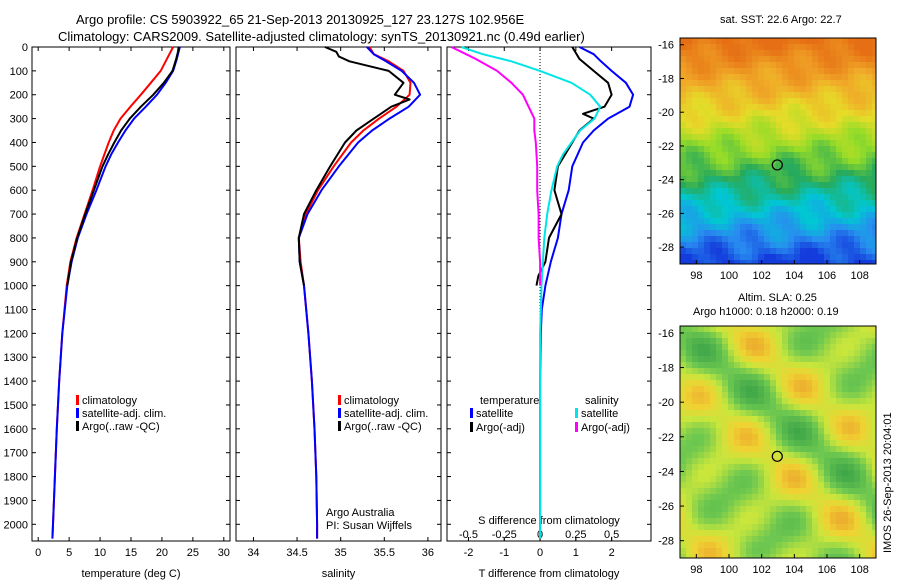 This screenshot has width=900, height=580. What do you see at coordinates (193, 553) in the screenshot?
I see `temperature-axis-tick-label: 25` at bounding box center [193, 553].